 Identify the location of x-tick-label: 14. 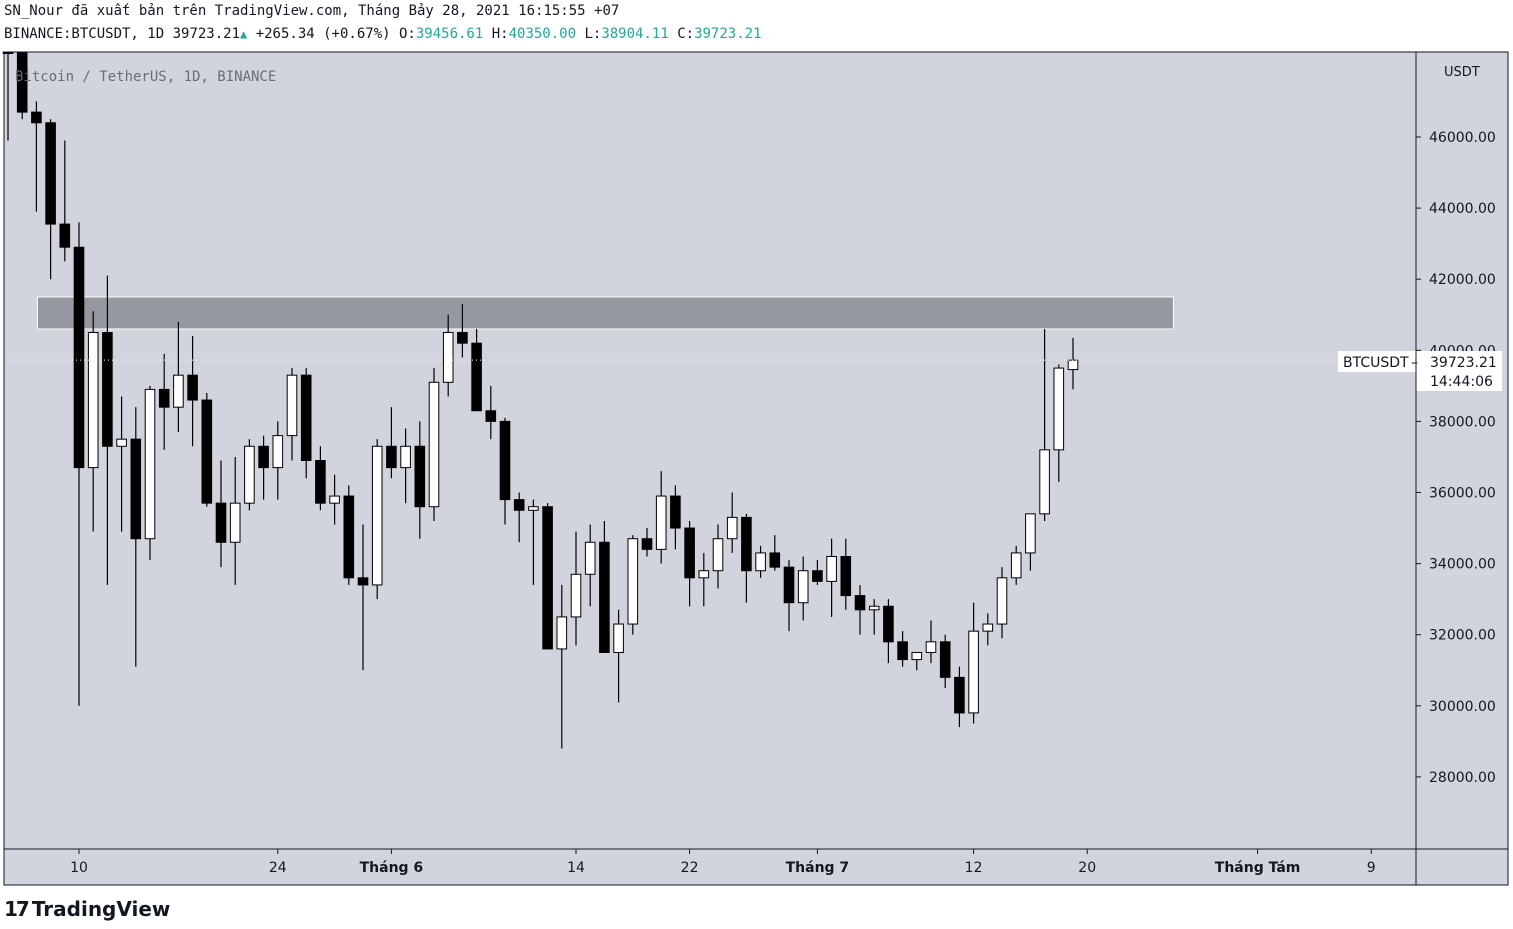
(576, 868).